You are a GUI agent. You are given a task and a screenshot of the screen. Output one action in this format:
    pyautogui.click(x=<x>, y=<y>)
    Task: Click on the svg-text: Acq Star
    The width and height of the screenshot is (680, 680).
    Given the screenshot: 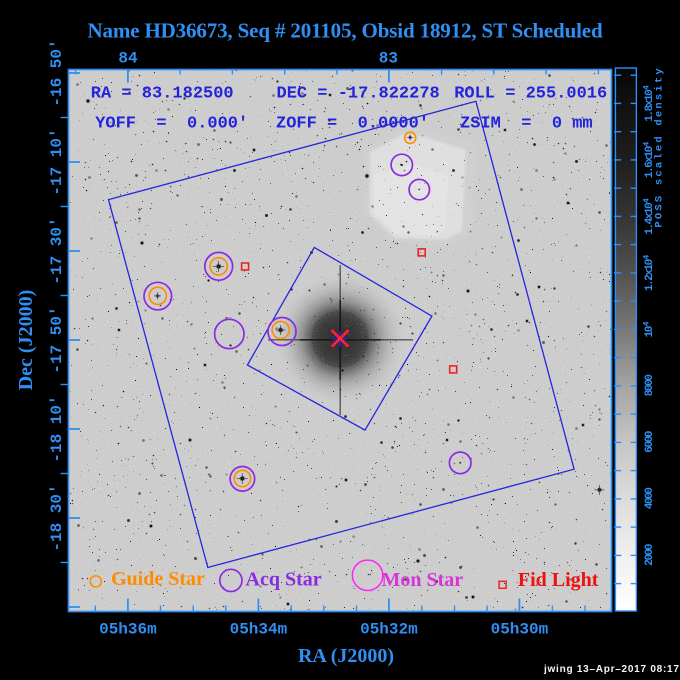 What is the action you would take?
    pyautogui.click(x=284, y=580)
    